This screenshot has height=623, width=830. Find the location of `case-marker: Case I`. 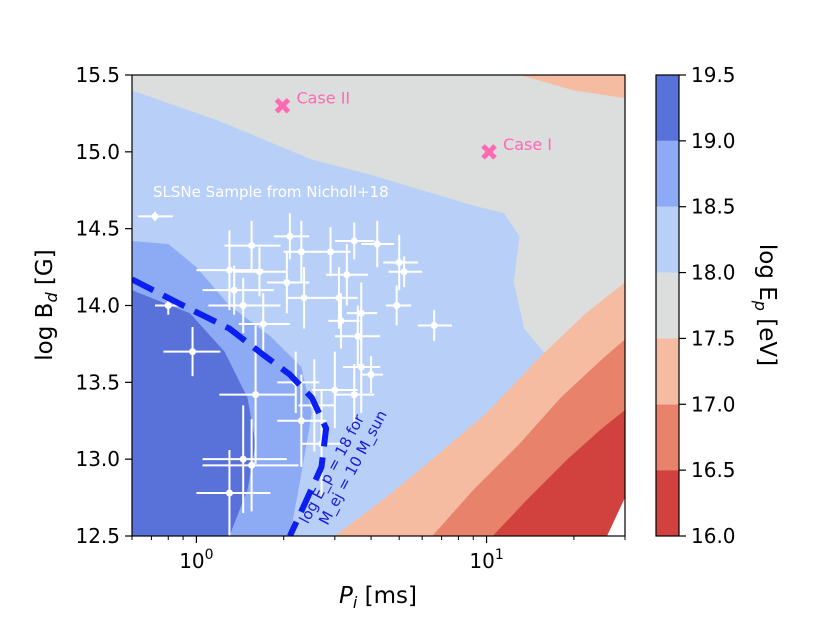

case-marker: Case I is located at coordinates (516, 147).